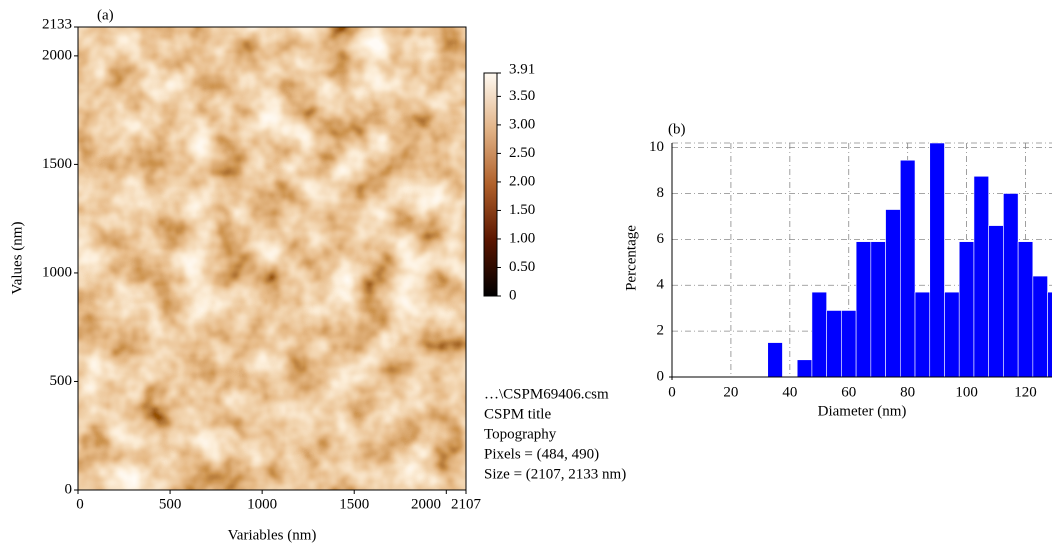  Describe the element at coordinates (661, 239) in the screenshot. I see `y-tick-label: 6` at that location.